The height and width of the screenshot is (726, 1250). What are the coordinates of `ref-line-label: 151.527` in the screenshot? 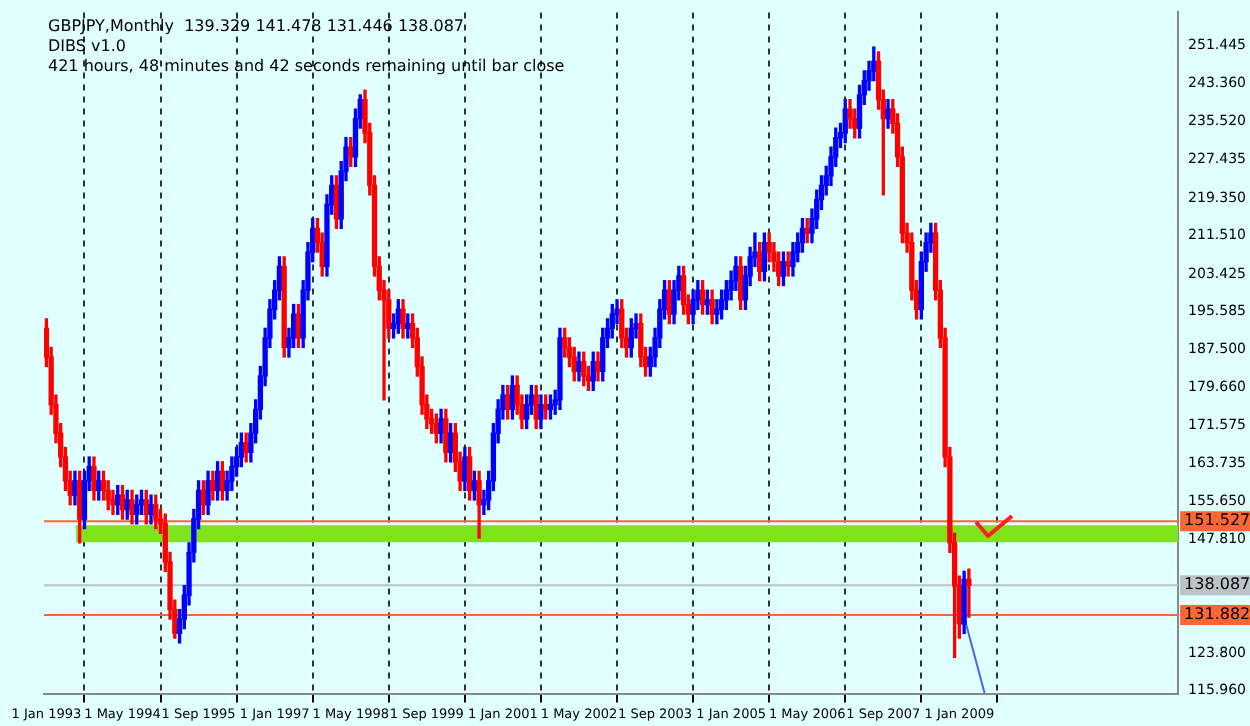 It's located at (1217, 520).